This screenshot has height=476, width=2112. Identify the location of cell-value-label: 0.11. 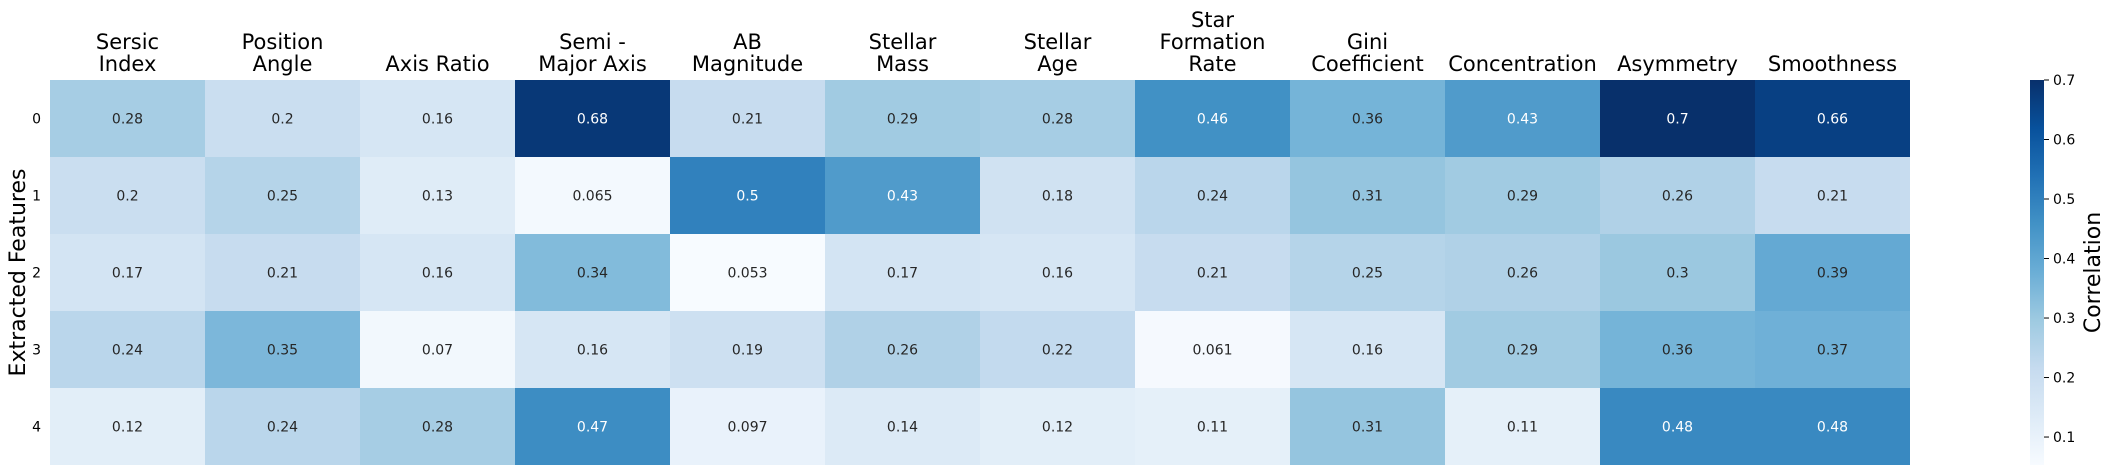
(1212, 428).